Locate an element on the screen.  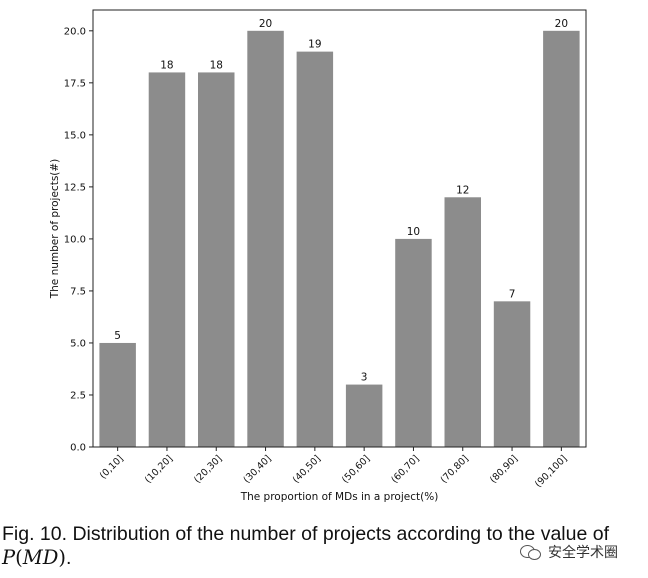
x-tick-label: (30,40] is located at coordinates (257, 469).